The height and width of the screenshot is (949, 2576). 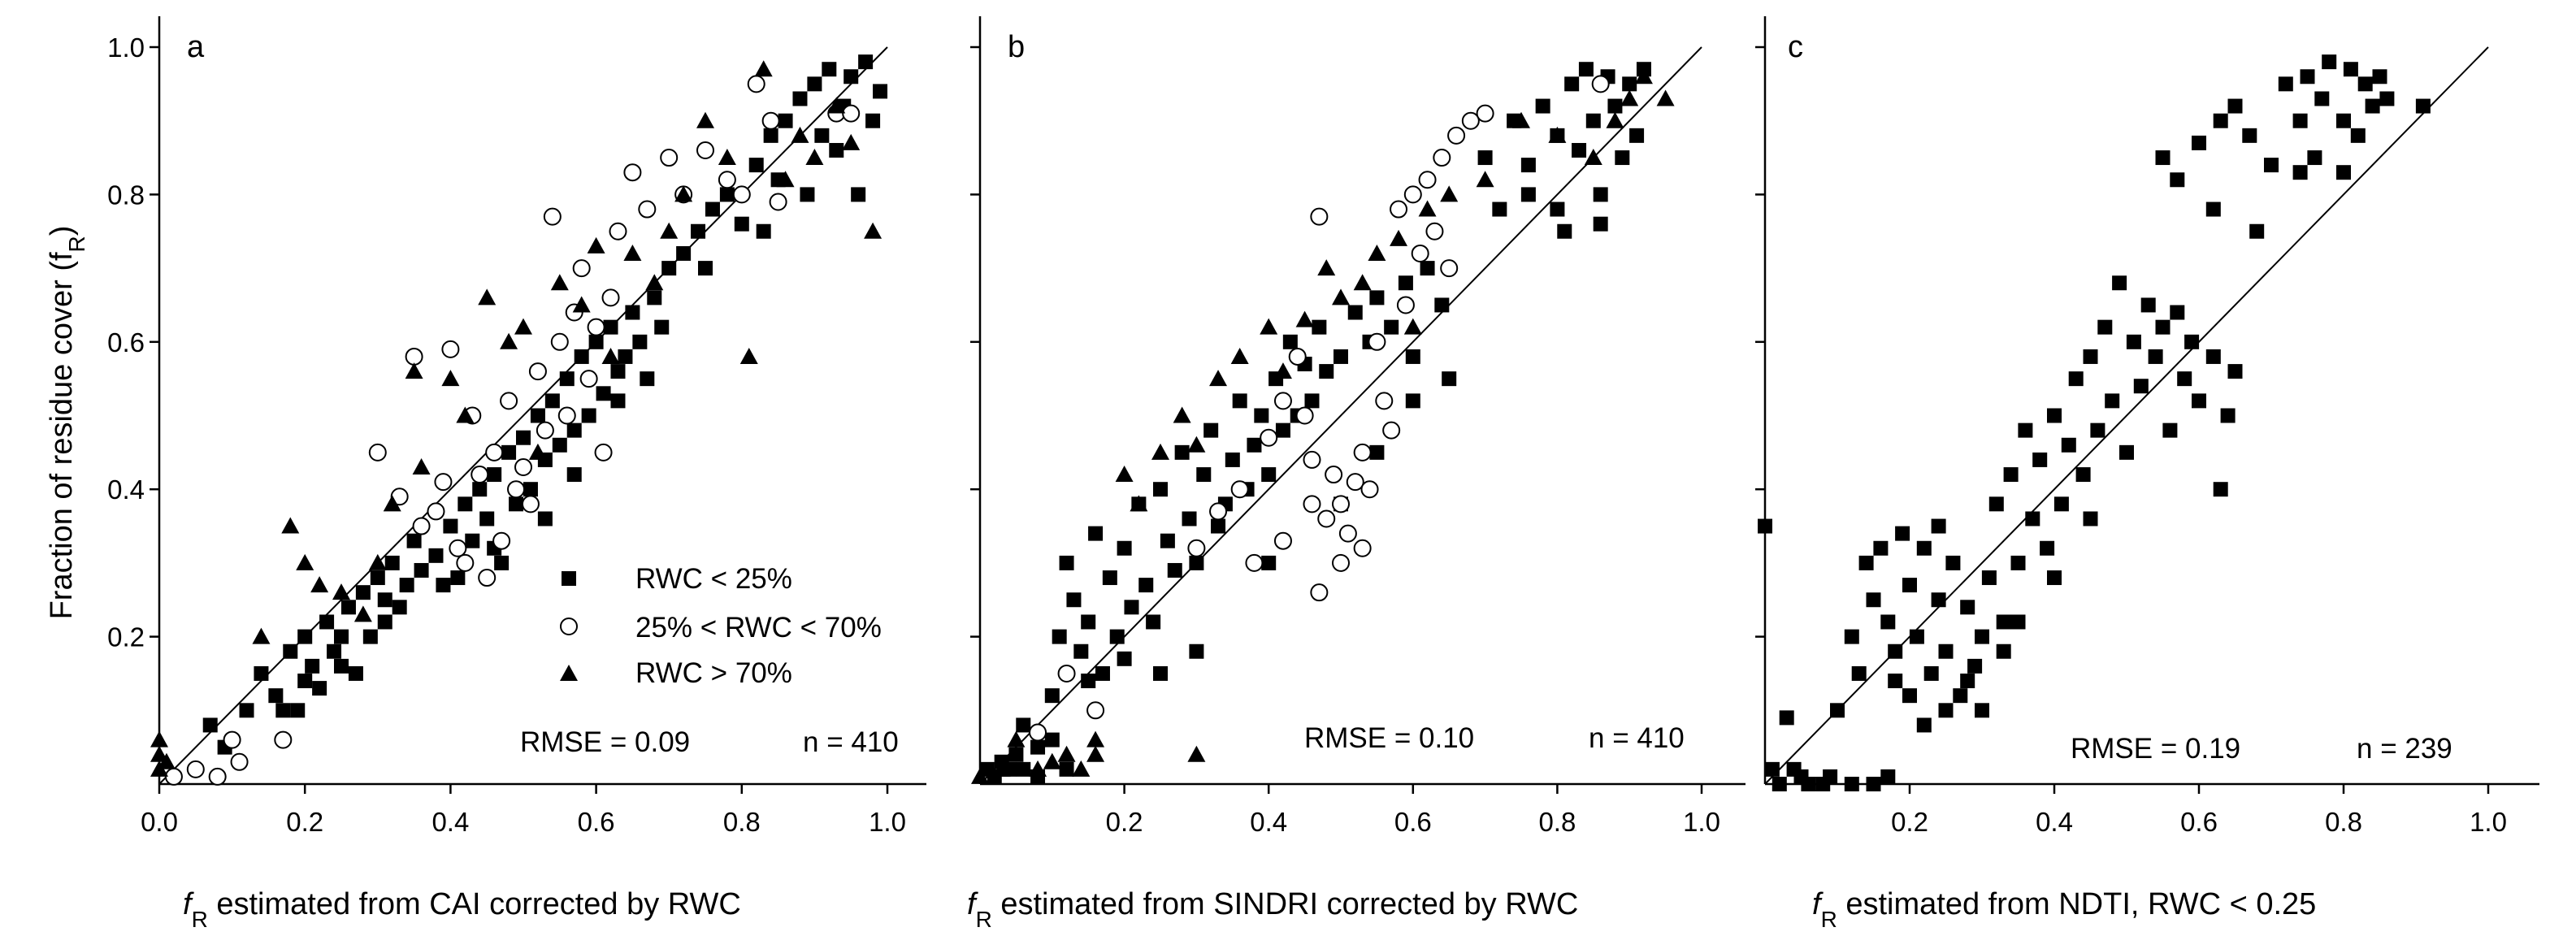 I want to click on panel-c-letter: c, so click(x=1796, y=47).